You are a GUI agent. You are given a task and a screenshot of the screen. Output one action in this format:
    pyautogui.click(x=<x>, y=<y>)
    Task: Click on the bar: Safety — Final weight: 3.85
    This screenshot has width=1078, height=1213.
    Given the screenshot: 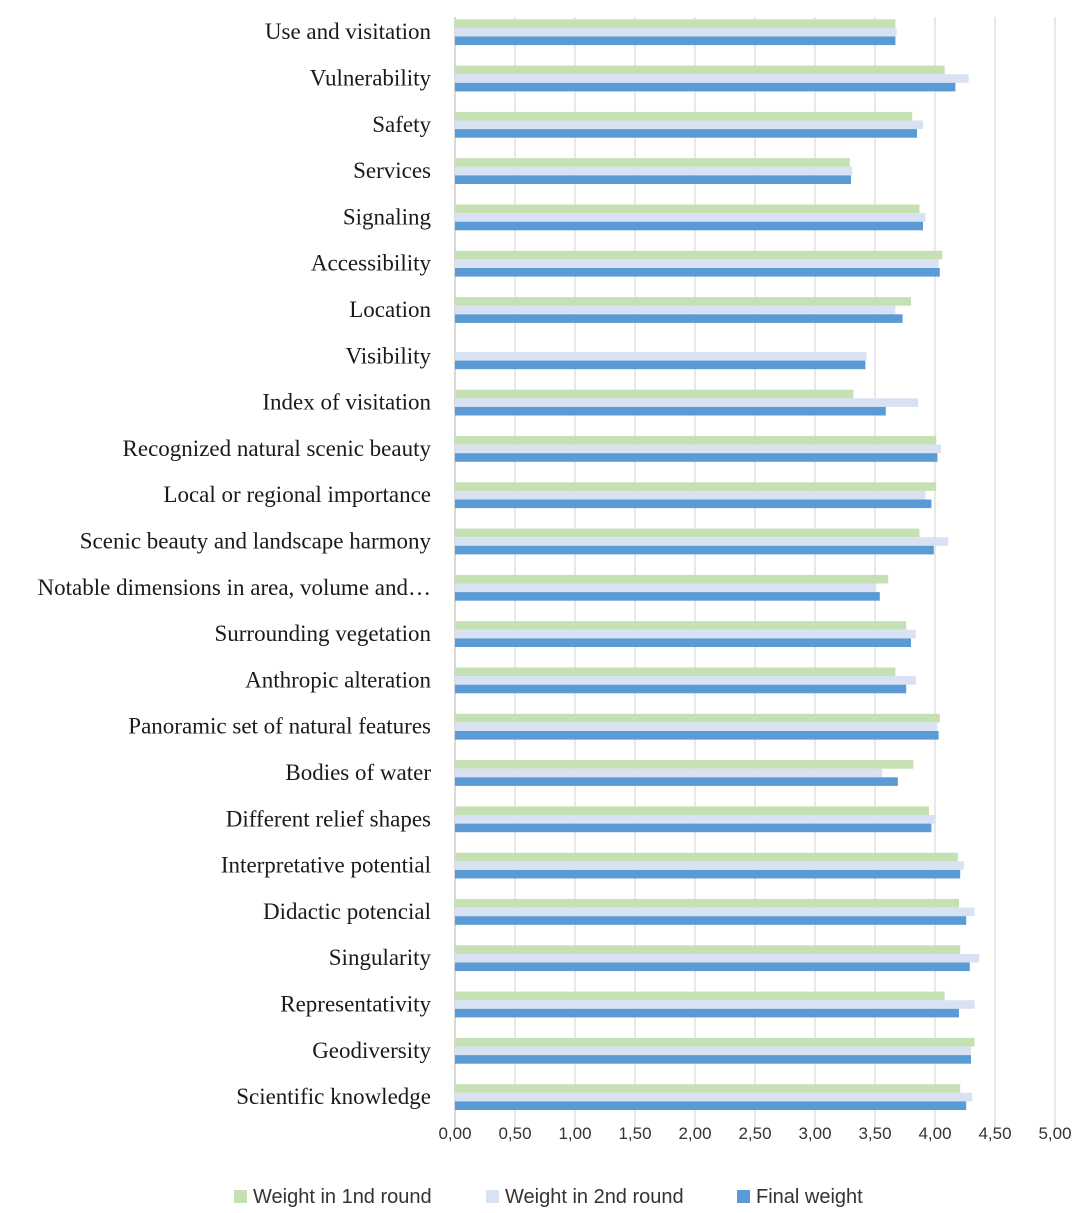 What is the action you would take?
    pyautogui.click(x=686, y=133)
    